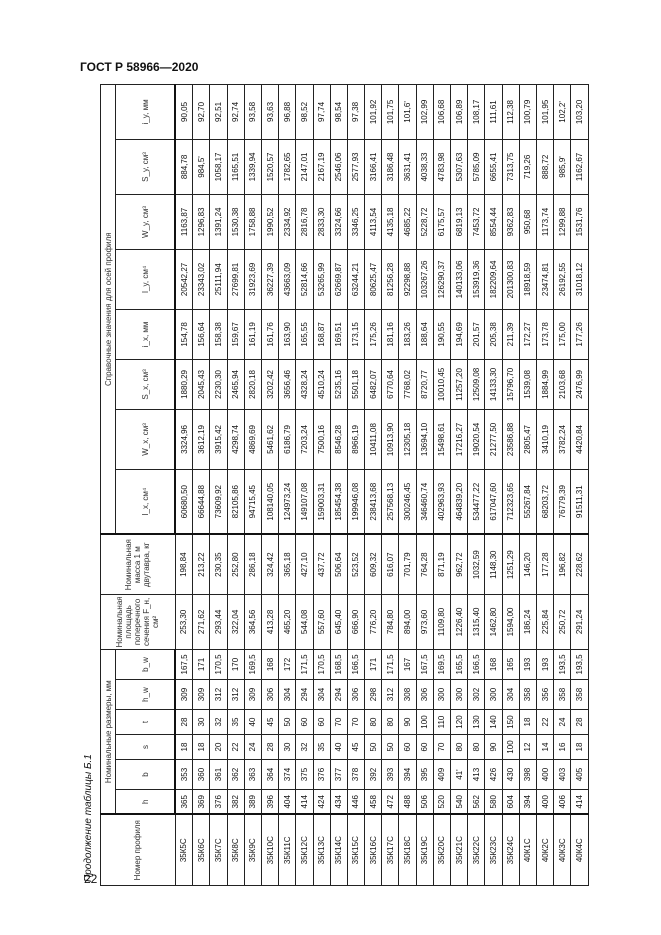  What do you see at coordinates (287, 564) in the screenshot?
I see `table-cell: 365,18` at bounding box center [287, 564].